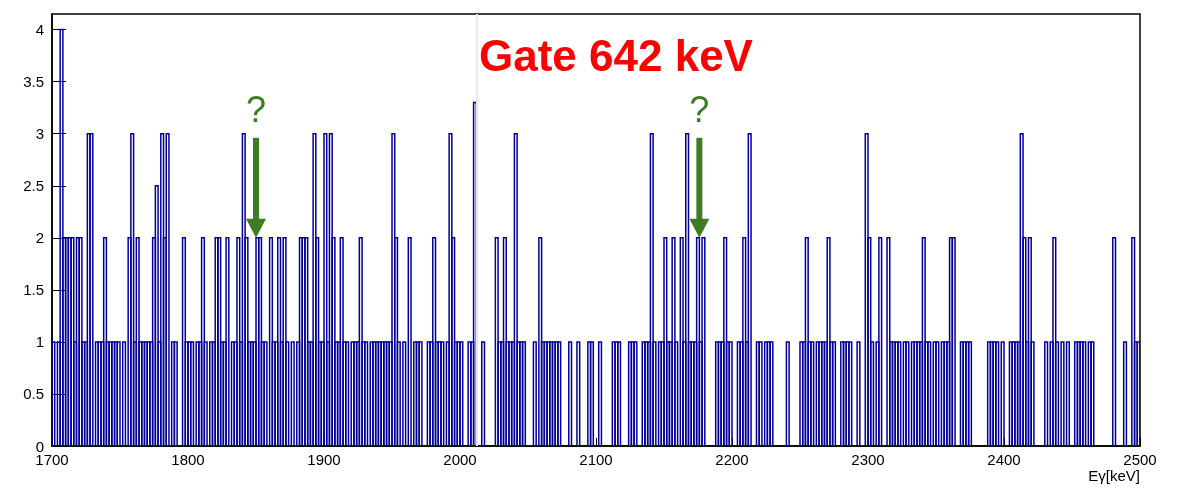  I want to click on y-tick-label: 2, so click(39, 238).